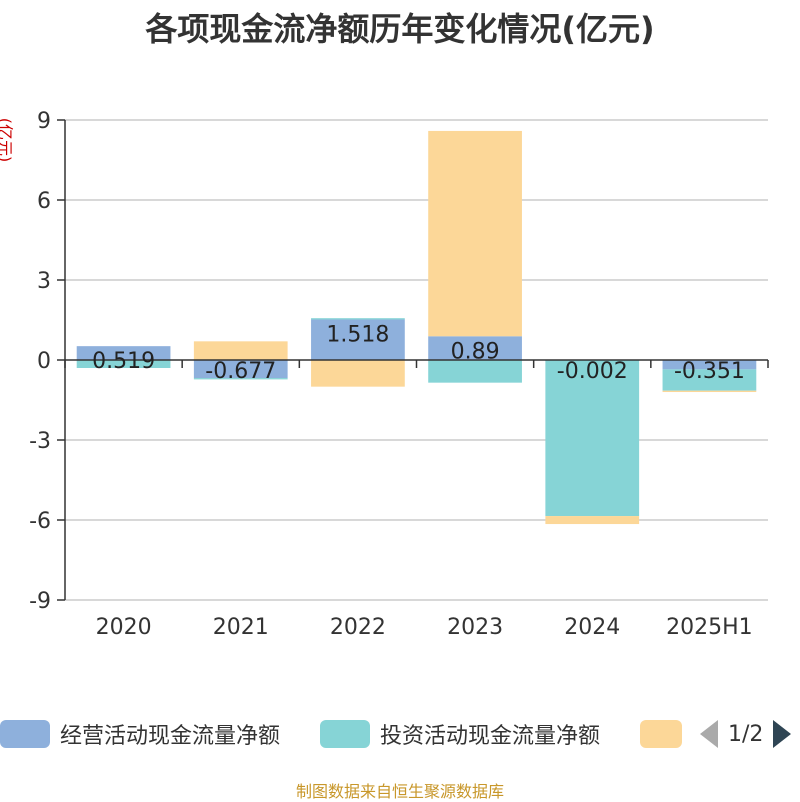 The image size is (800, 802). I want to click on legend-prev-icon, so click(709, 734).